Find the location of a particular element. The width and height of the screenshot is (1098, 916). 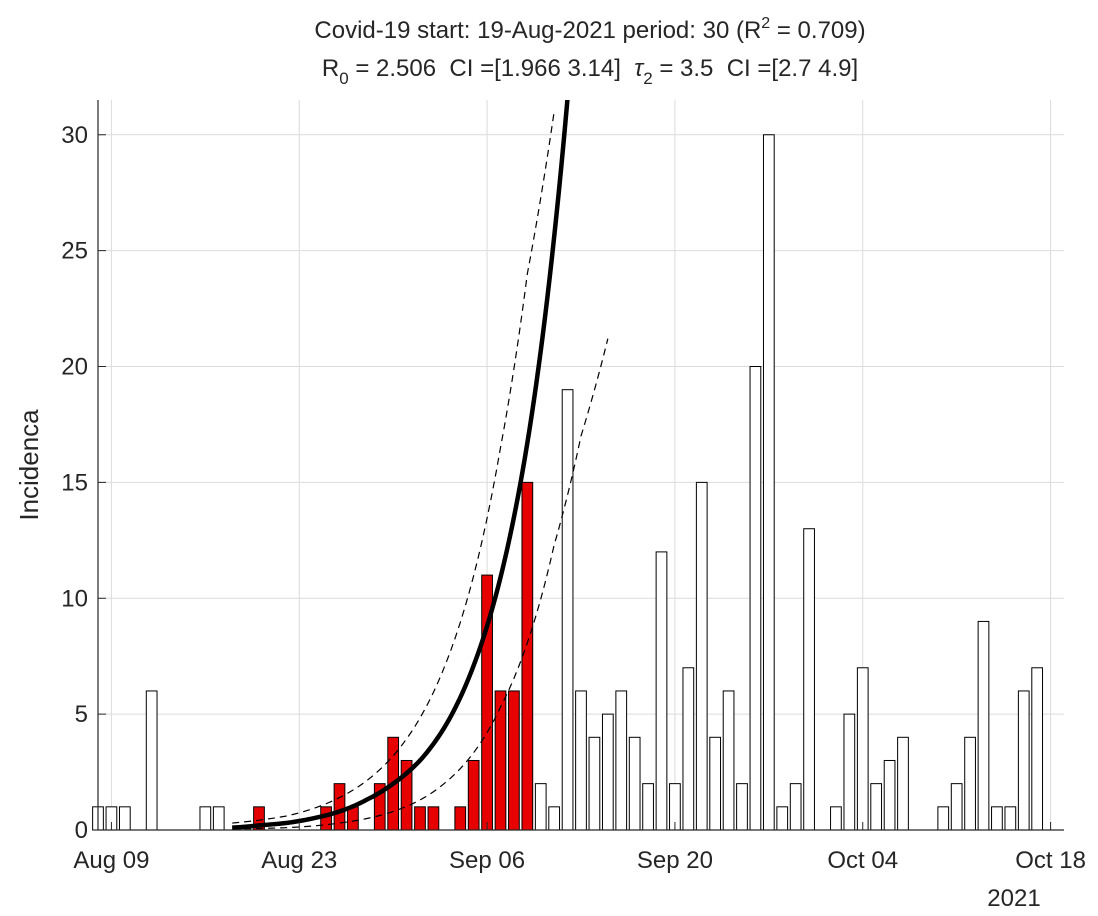

title2-part1: = 2.506 CI =[1.966 3.14] is located at coordinates (492, 68).